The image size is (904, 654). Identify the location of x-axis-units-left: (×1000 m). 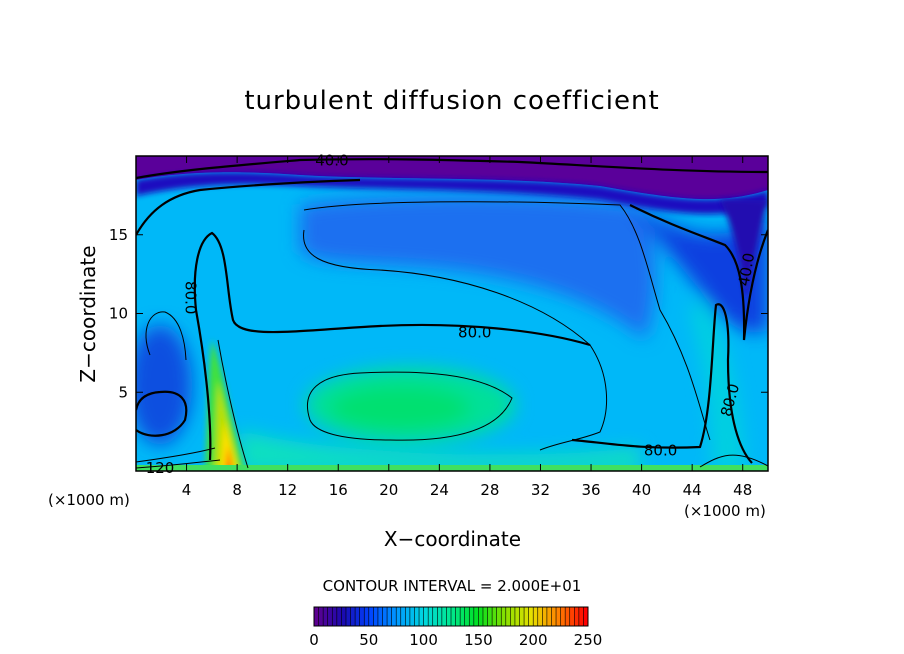
(89, 500).